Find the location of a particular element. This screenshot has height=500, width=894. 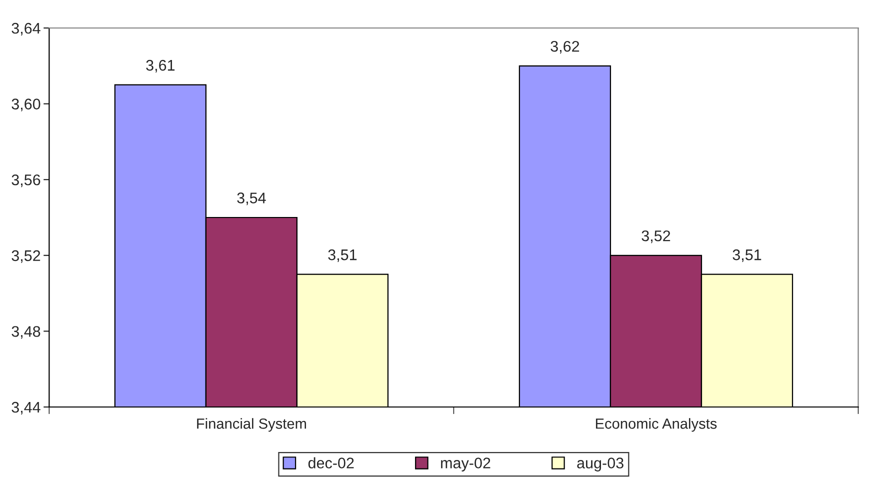

data-label: 3,62 is located at coordinates (565, 47).